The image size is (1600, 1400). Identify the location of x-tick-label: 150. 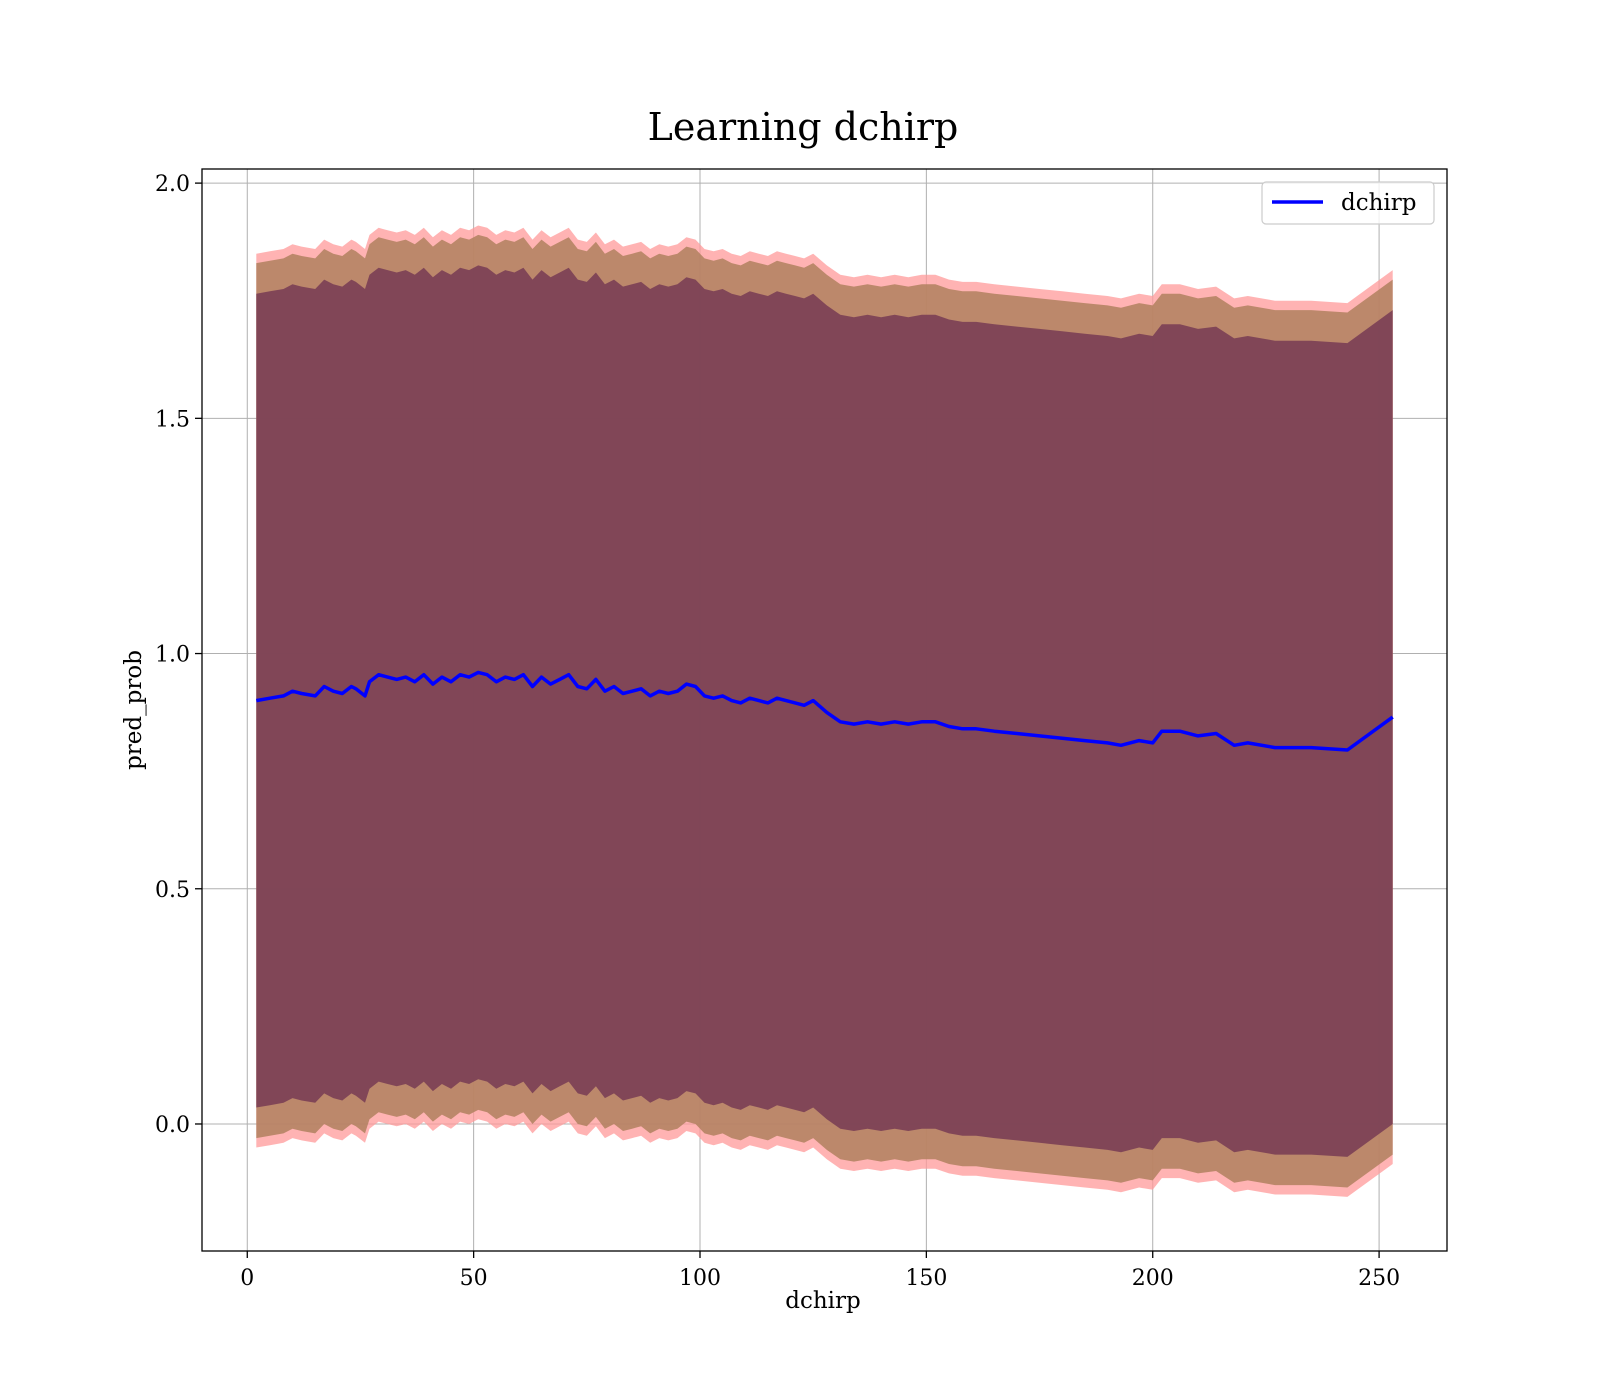
(926, 1278).